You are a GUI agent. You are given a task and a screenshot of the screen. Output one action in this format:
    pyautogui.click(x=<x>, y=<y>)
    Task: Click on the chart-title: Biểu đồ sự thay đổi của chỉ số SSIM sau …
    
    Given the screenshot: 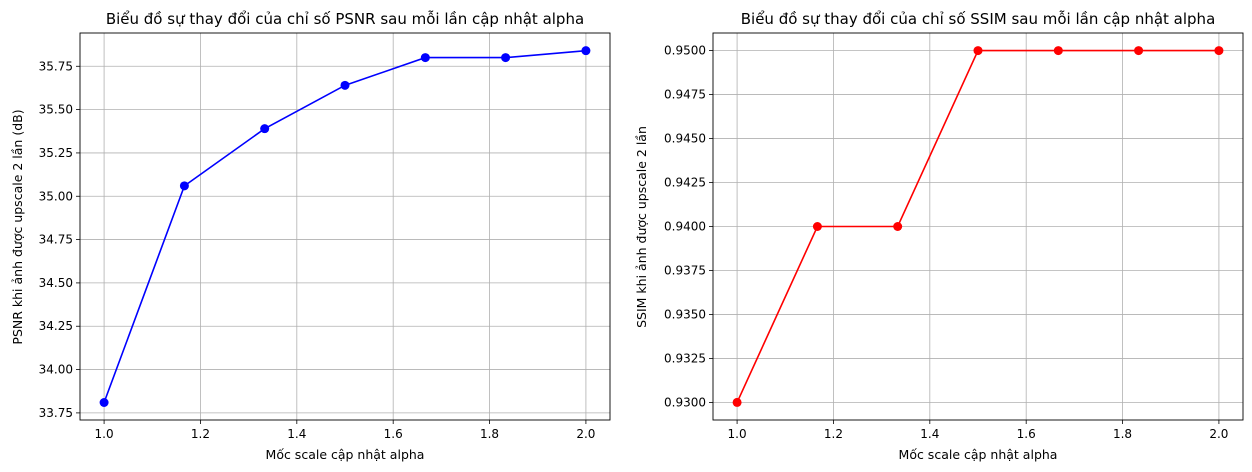 What is the action you would take?
    pyautogui.click(x=978, y=19)
    